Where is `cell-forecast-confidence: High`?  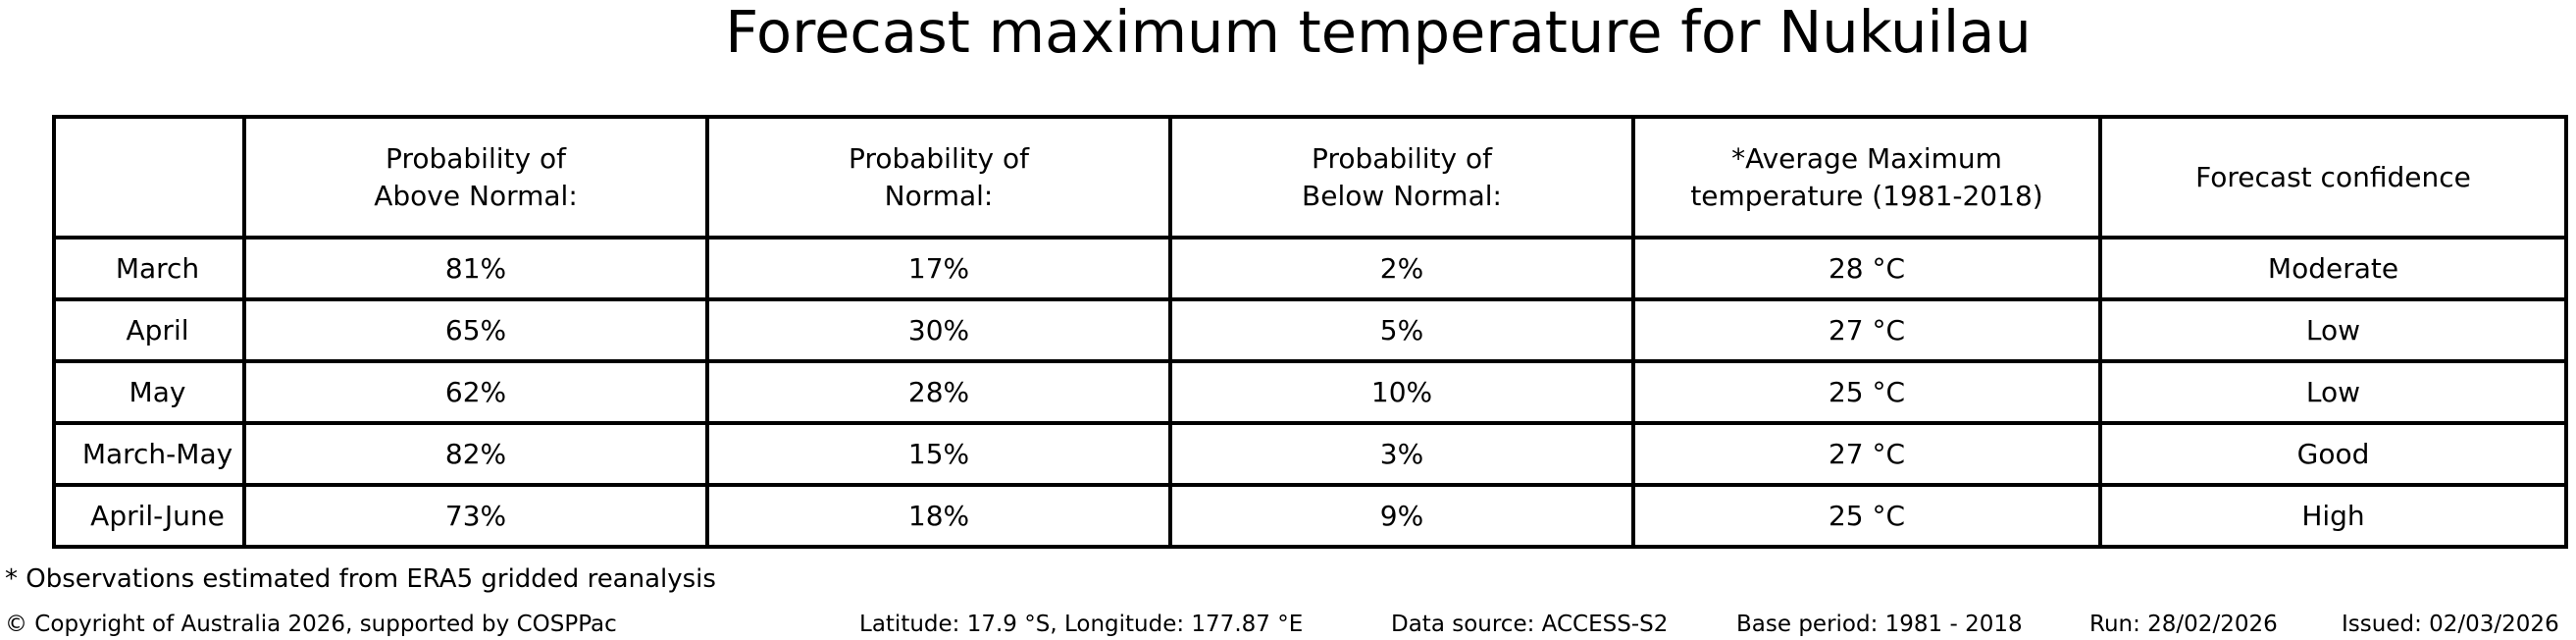 cell-forecast-confidence: High is located at coordinates (2333, 516).